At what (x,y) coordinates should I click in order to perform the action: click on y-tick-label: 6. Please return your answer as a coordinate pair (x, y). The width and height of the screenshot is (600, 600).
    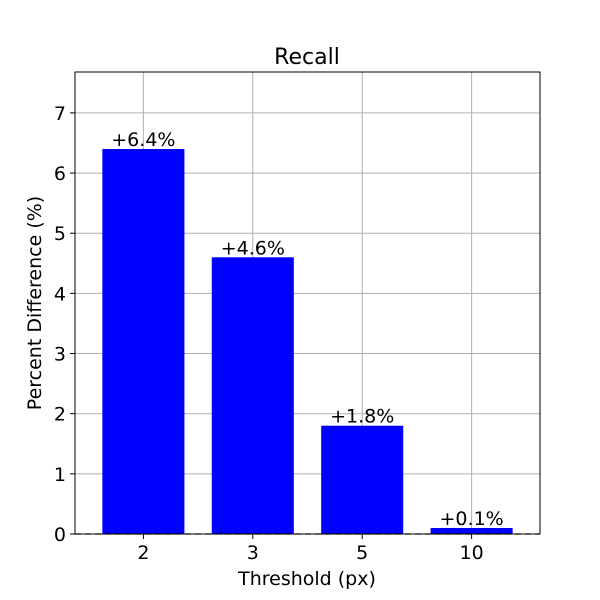
    Looking at the image, I should click on (60, 174).